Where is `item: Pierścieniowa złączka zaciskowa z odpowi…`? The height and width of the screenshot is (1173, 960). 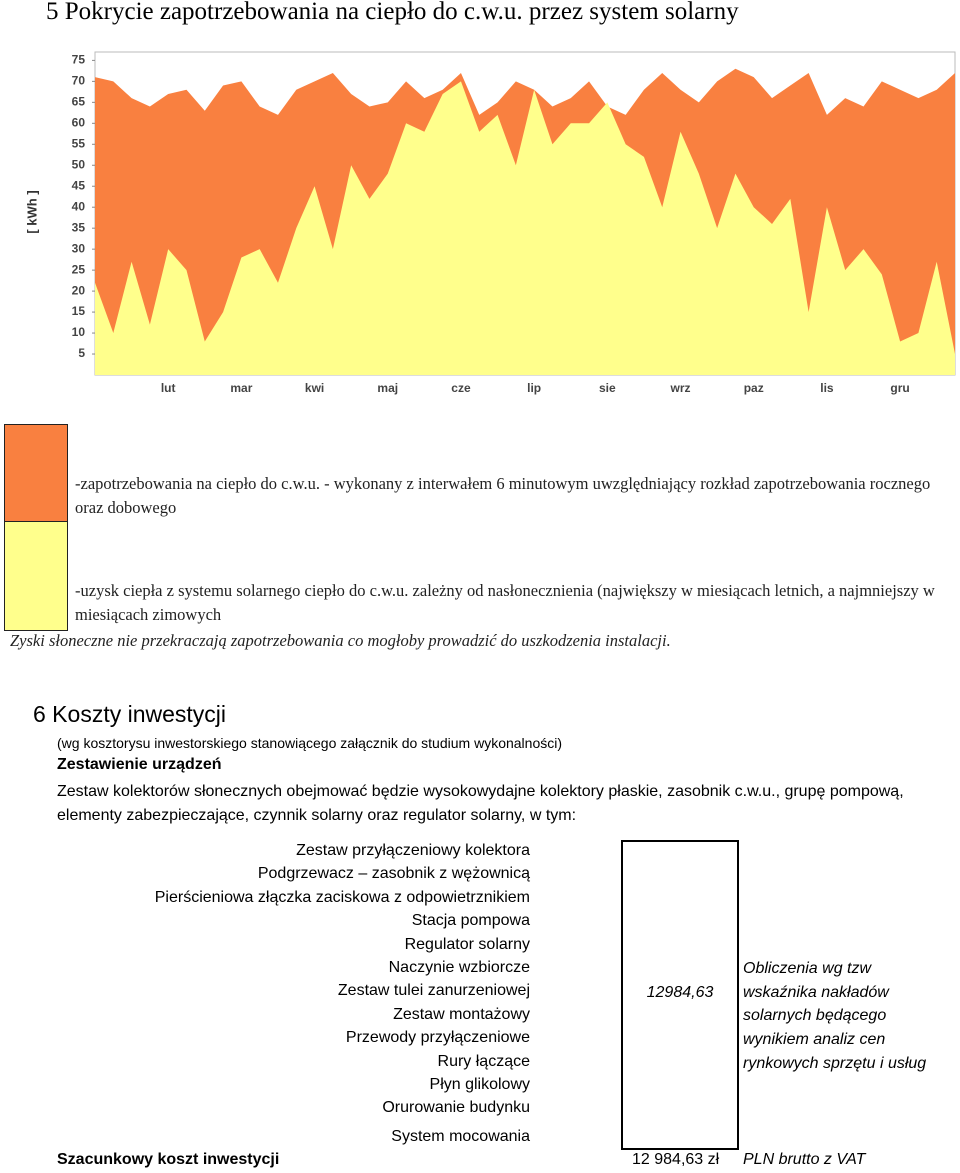 item: Pierścieniowa złączka zaciskowa z odpowi… is located at coordinates (342, 897).